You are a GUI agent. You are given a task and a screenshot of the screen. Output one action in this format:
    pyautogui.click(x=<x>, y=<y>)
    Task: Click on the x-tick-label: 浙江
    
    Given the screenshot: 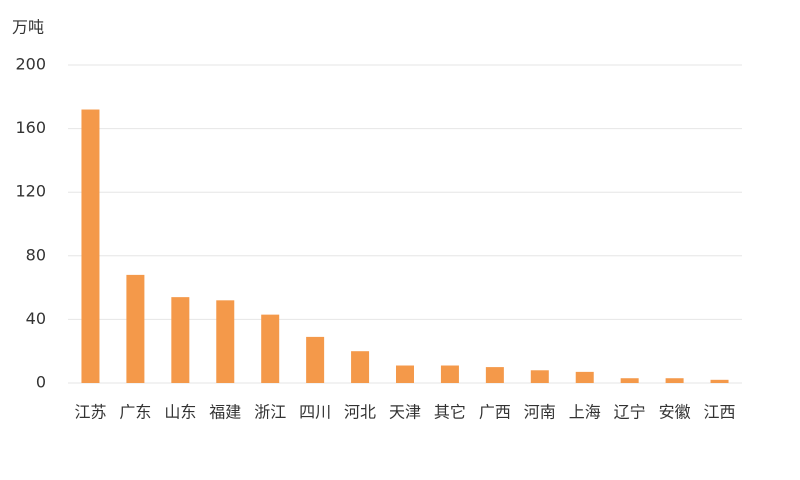 What is the action you would take?
    pyautogui.click(x=270, y=412)
    